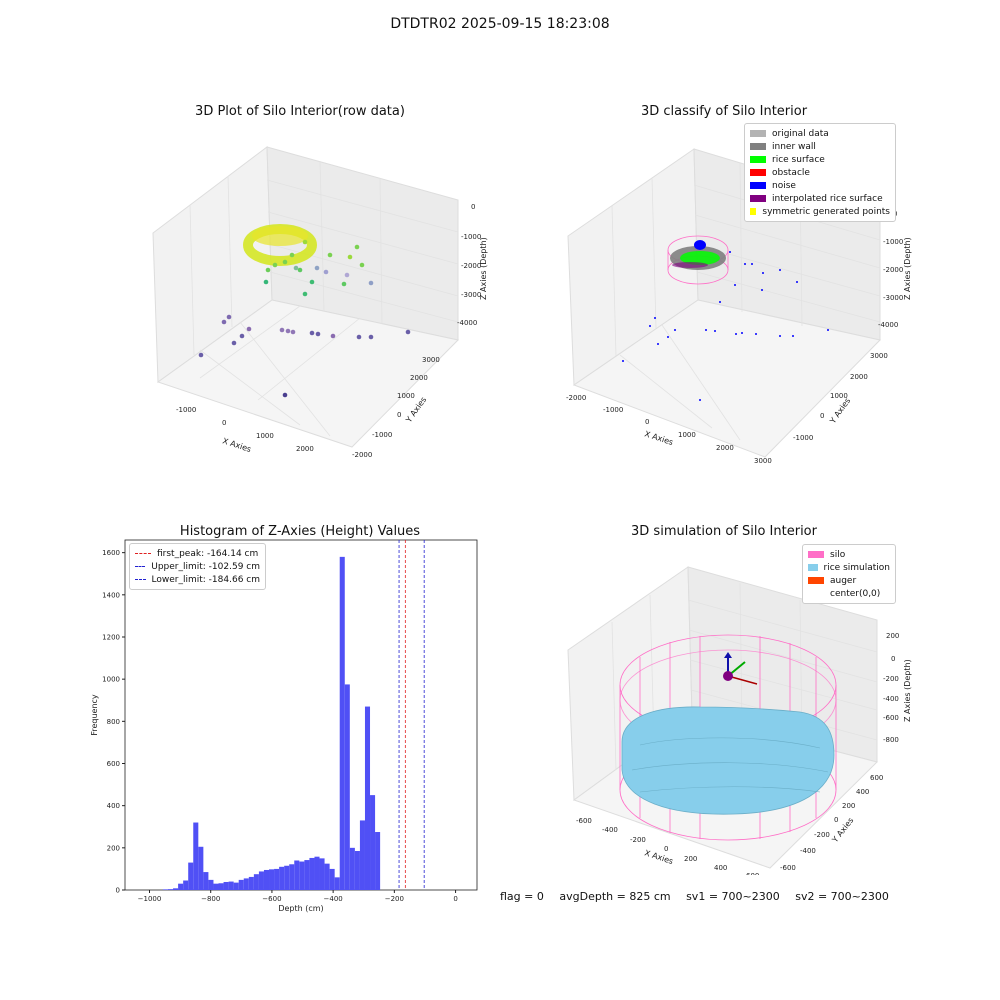  I want to click on plot-frame, so click(301, 715).